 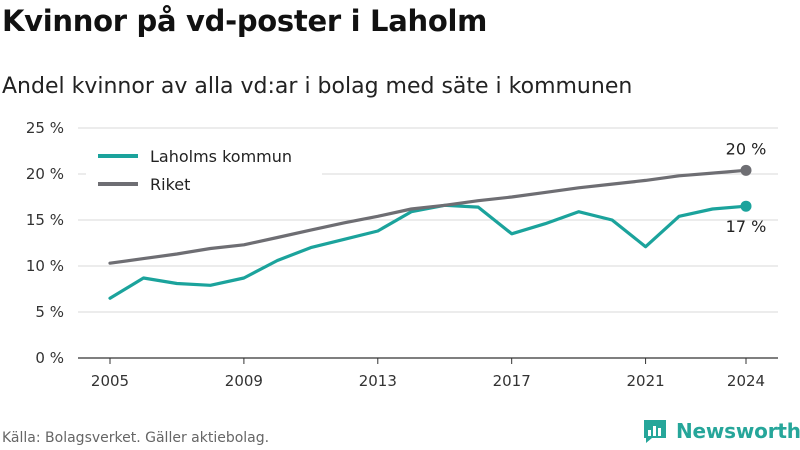 What do you see at coordinates (136, 438) in the screenshot?
I see `source-note: Källa: Bolagsverket. Gäller aktiebolag.` at bounding box center [136, 438].